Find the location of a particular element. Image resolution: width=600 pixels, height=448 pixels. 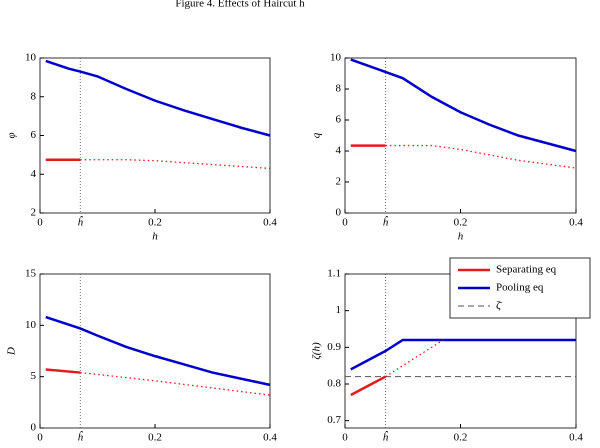

y-tick-label: 0.8 is located at coordinates (334, 384).